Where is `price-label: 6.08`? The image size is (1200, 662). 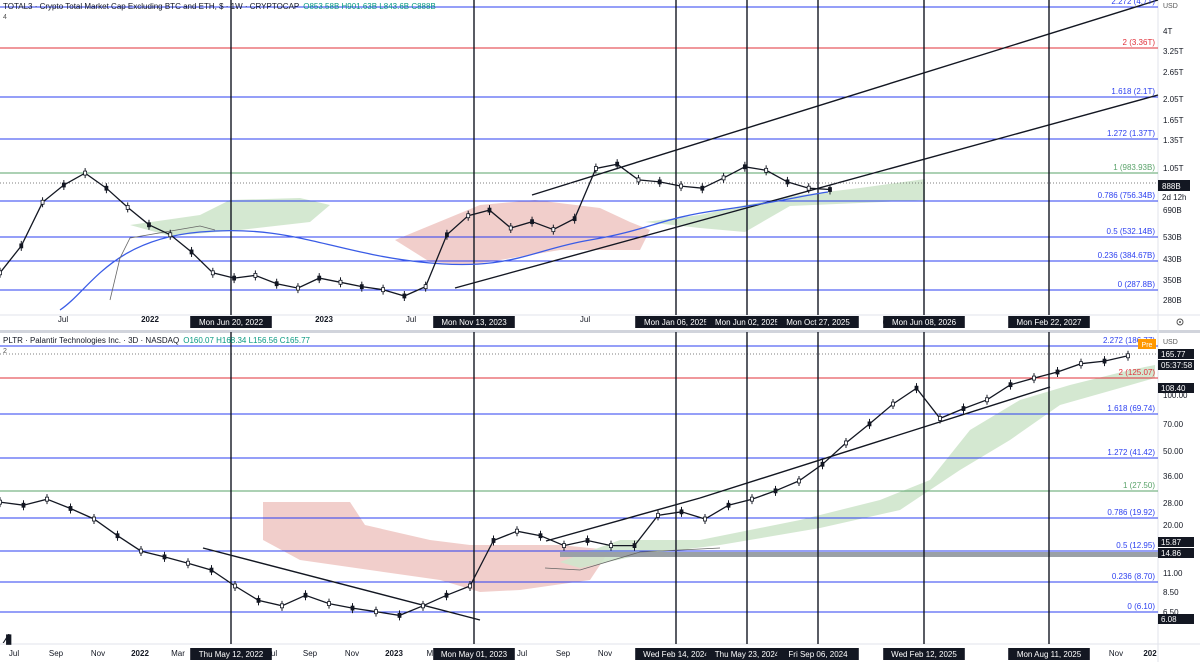 price-label: 6.08 is located at coordinates (1169, 619).